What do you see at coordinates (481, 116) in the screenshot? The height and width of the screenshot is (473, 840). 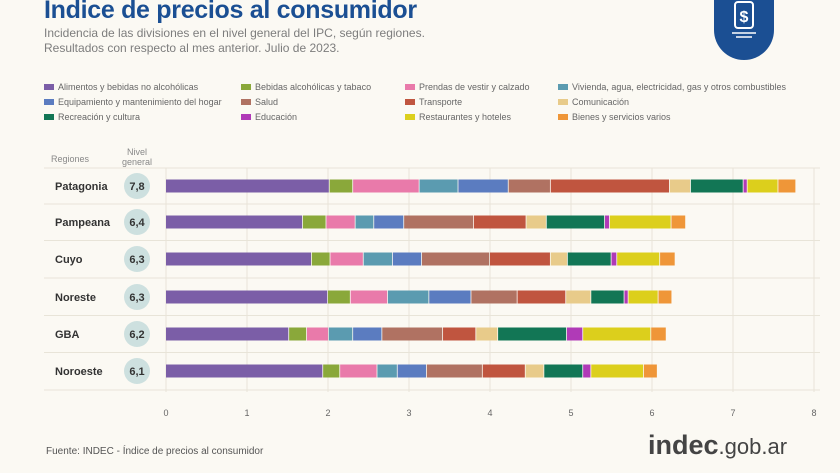 I see `legend-item: Restaurantes y hoteles` at bounding box center [481, 116].